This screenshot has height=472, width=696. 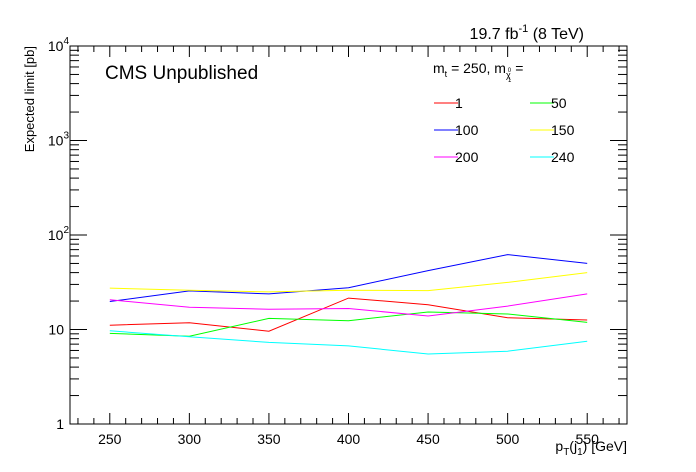 I want to click on cms-label: CMS Unpublished, so click(x=181, y=73).